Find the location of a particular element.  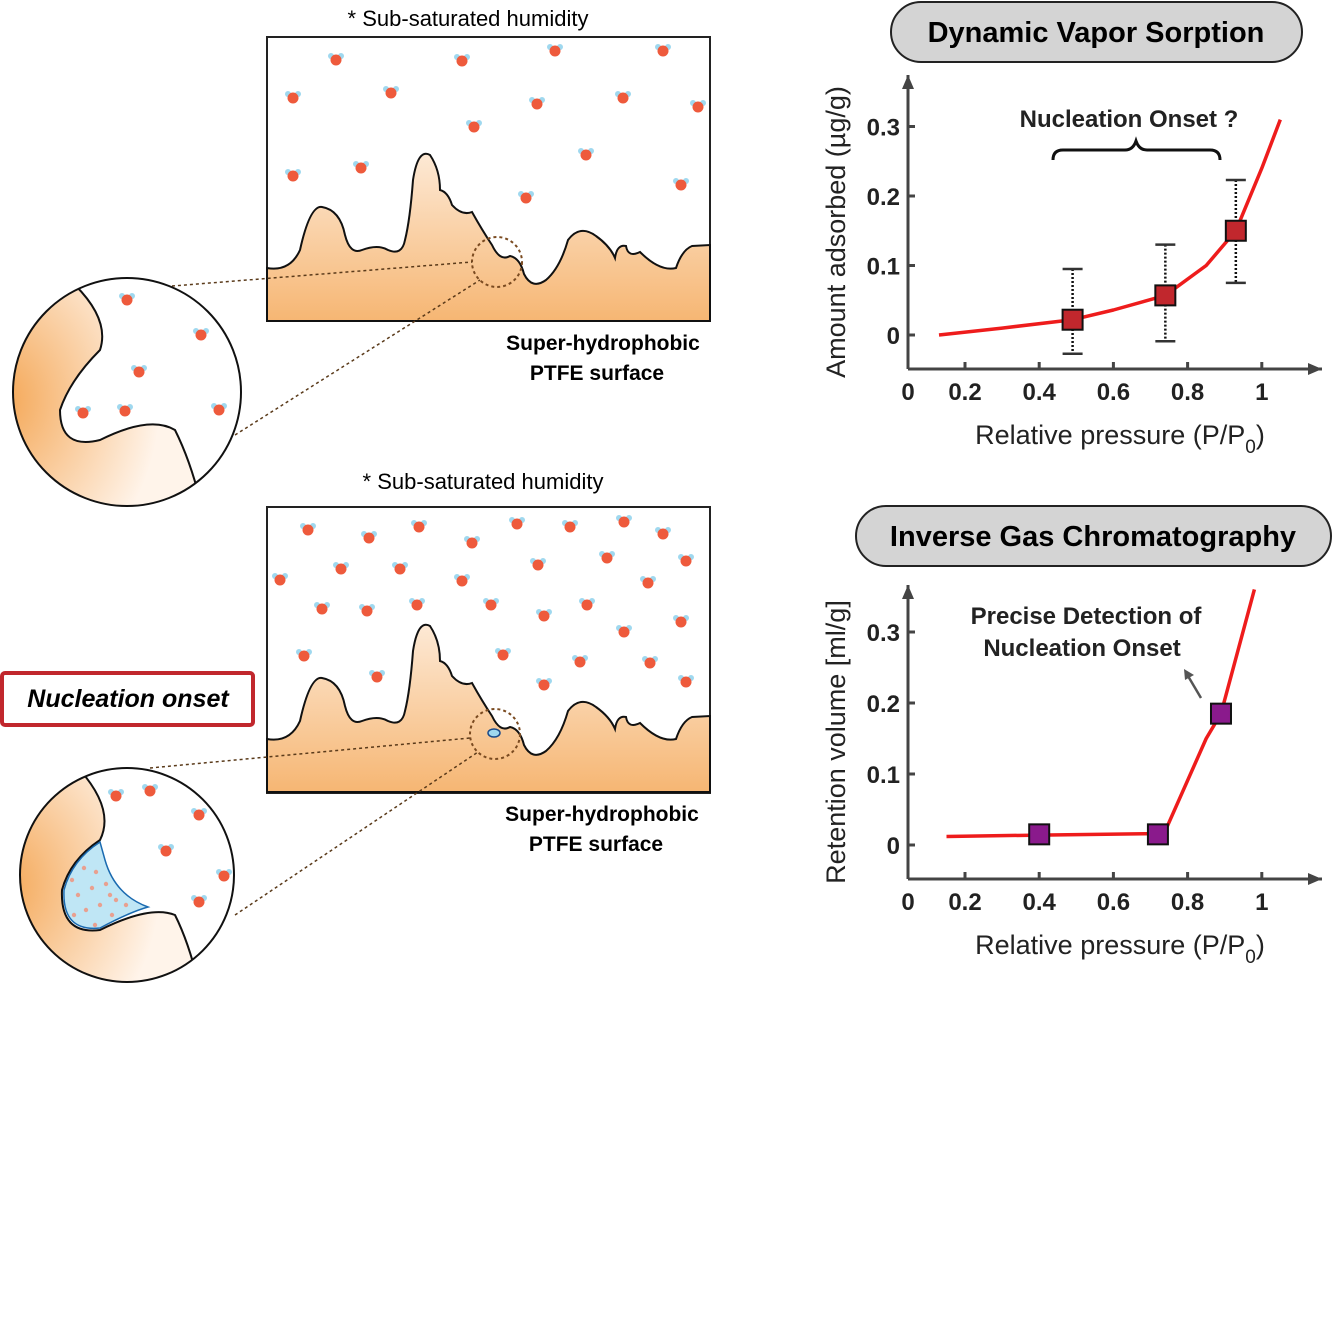

x-tick-label: 0 is located at coordinates (907, 392).